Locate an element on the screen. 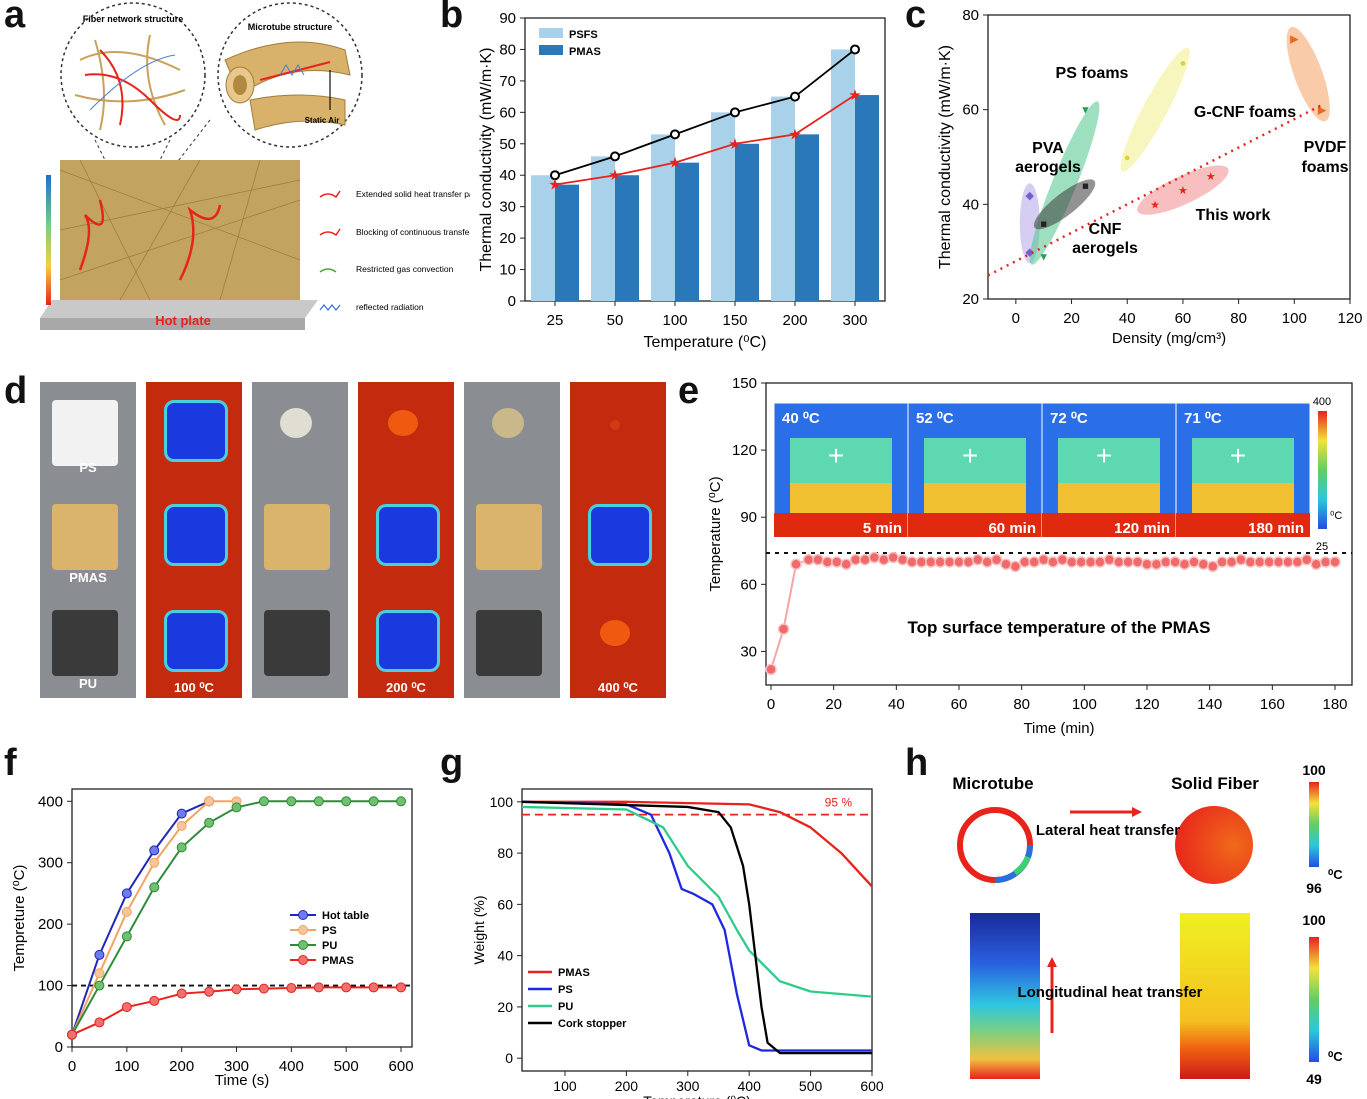 Image resolution: width=1367 pixels, height=1099 pixels. x-tick-label: 40 is located at coordinates (1127, 318).